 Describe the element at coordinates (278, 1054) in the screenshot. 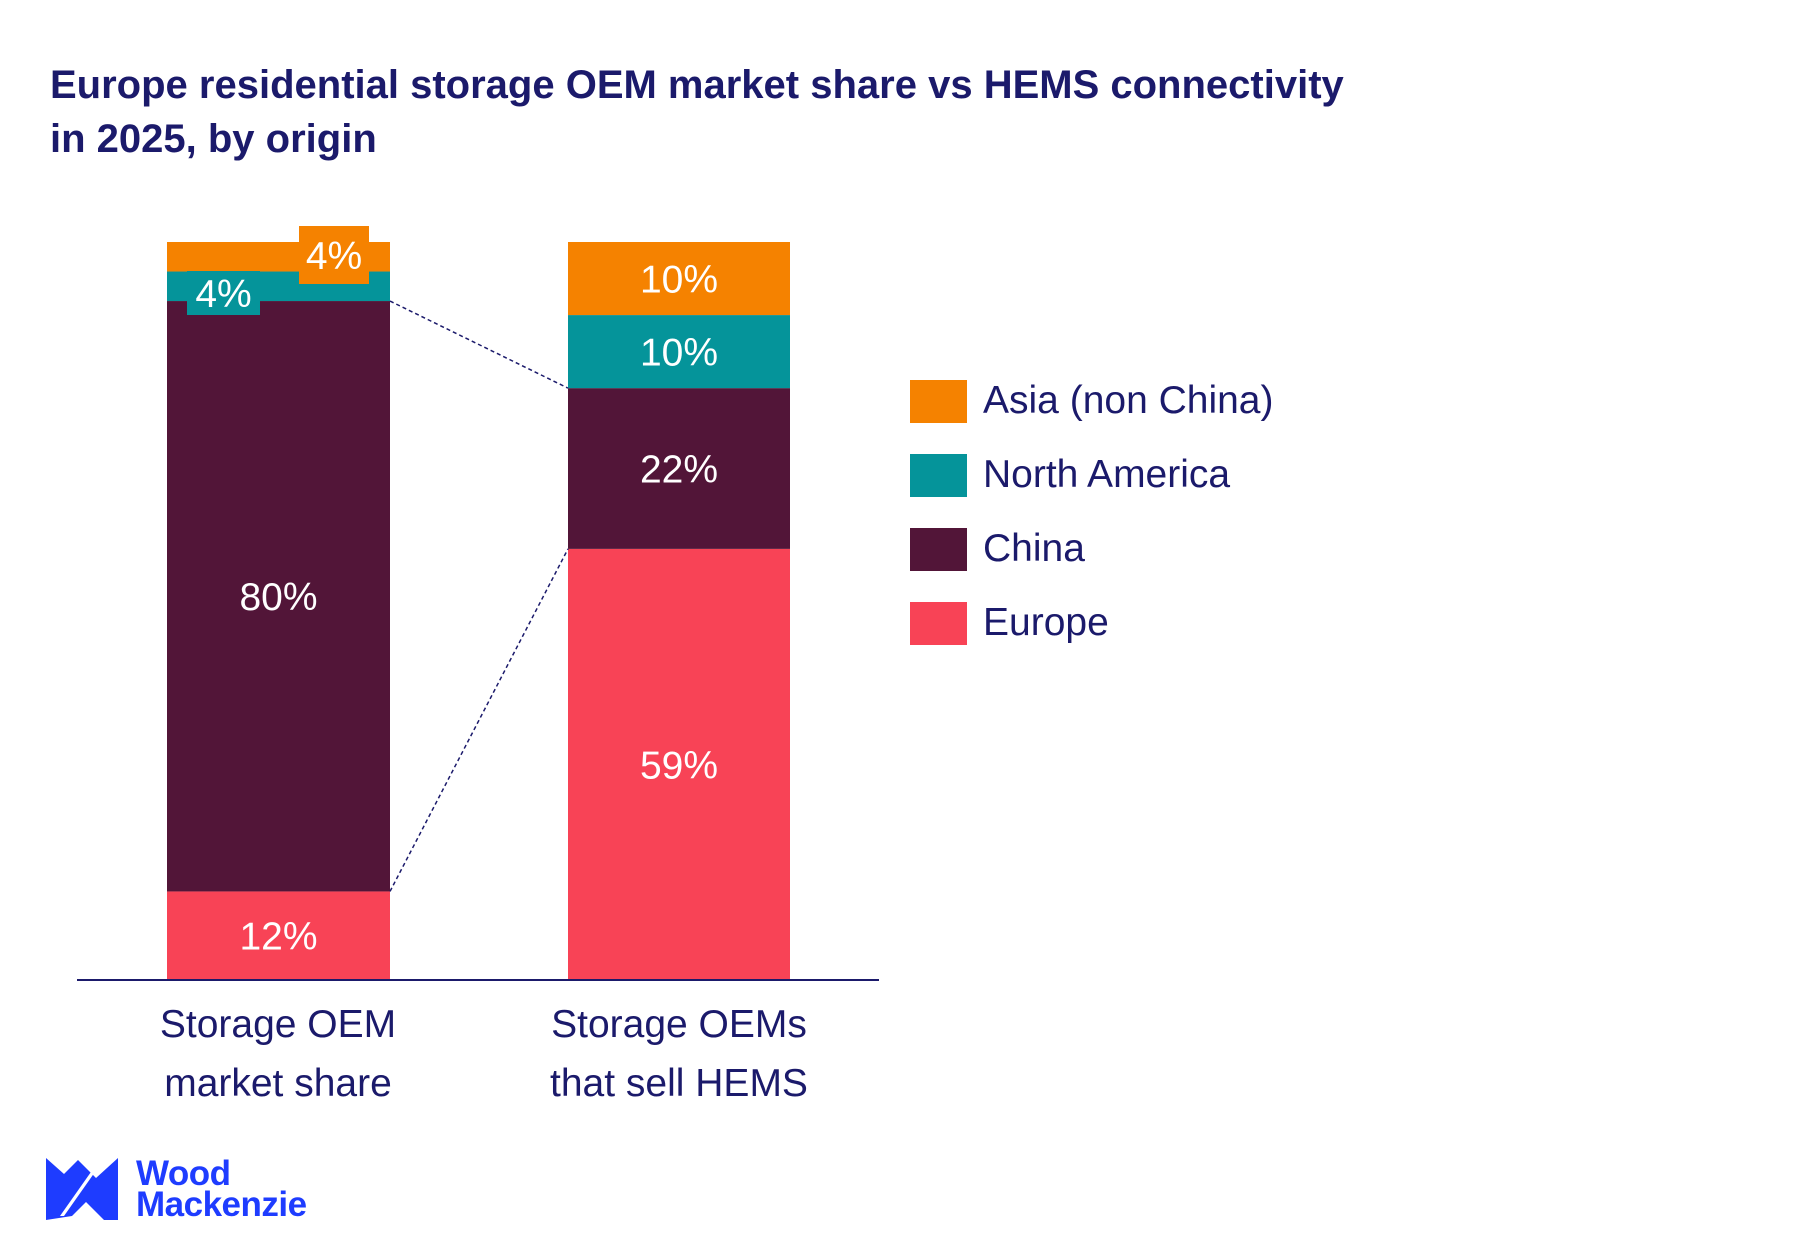

I see `x-tick-label-0: Storage OEM market share` at that location.